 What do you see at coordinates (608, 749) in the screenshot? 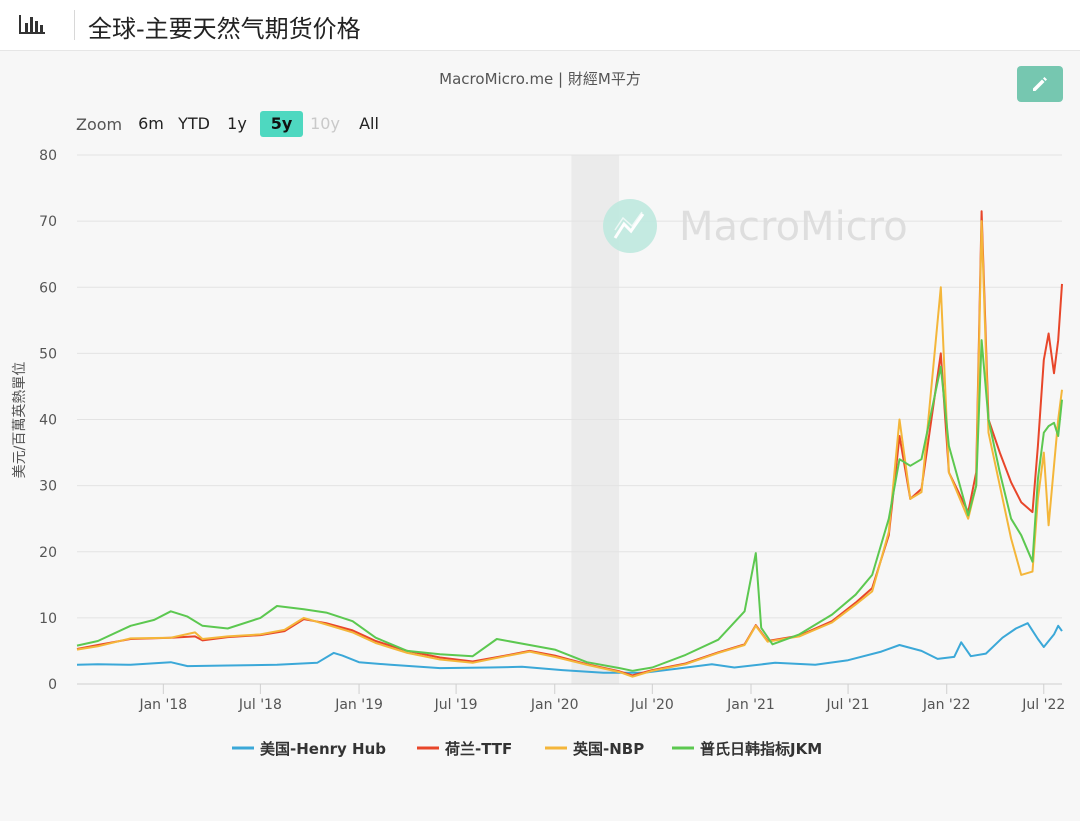
I see `legend-label: 英国-NBP` at bounding box center [608, 749].